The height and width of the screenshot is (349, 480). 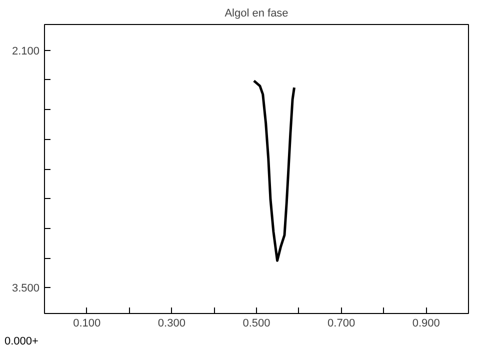 I want to click on y-tick-label: 3.500, so click(x=26, y=288).